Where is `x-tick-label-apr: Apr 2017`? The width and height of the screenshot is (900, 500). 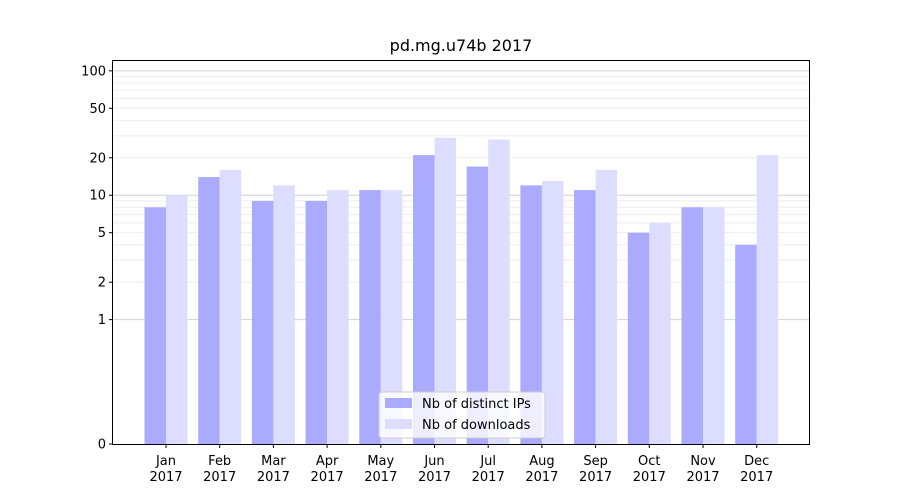
x-tick-label-apr: Apr 2017 is located at coordinates (327, 469).